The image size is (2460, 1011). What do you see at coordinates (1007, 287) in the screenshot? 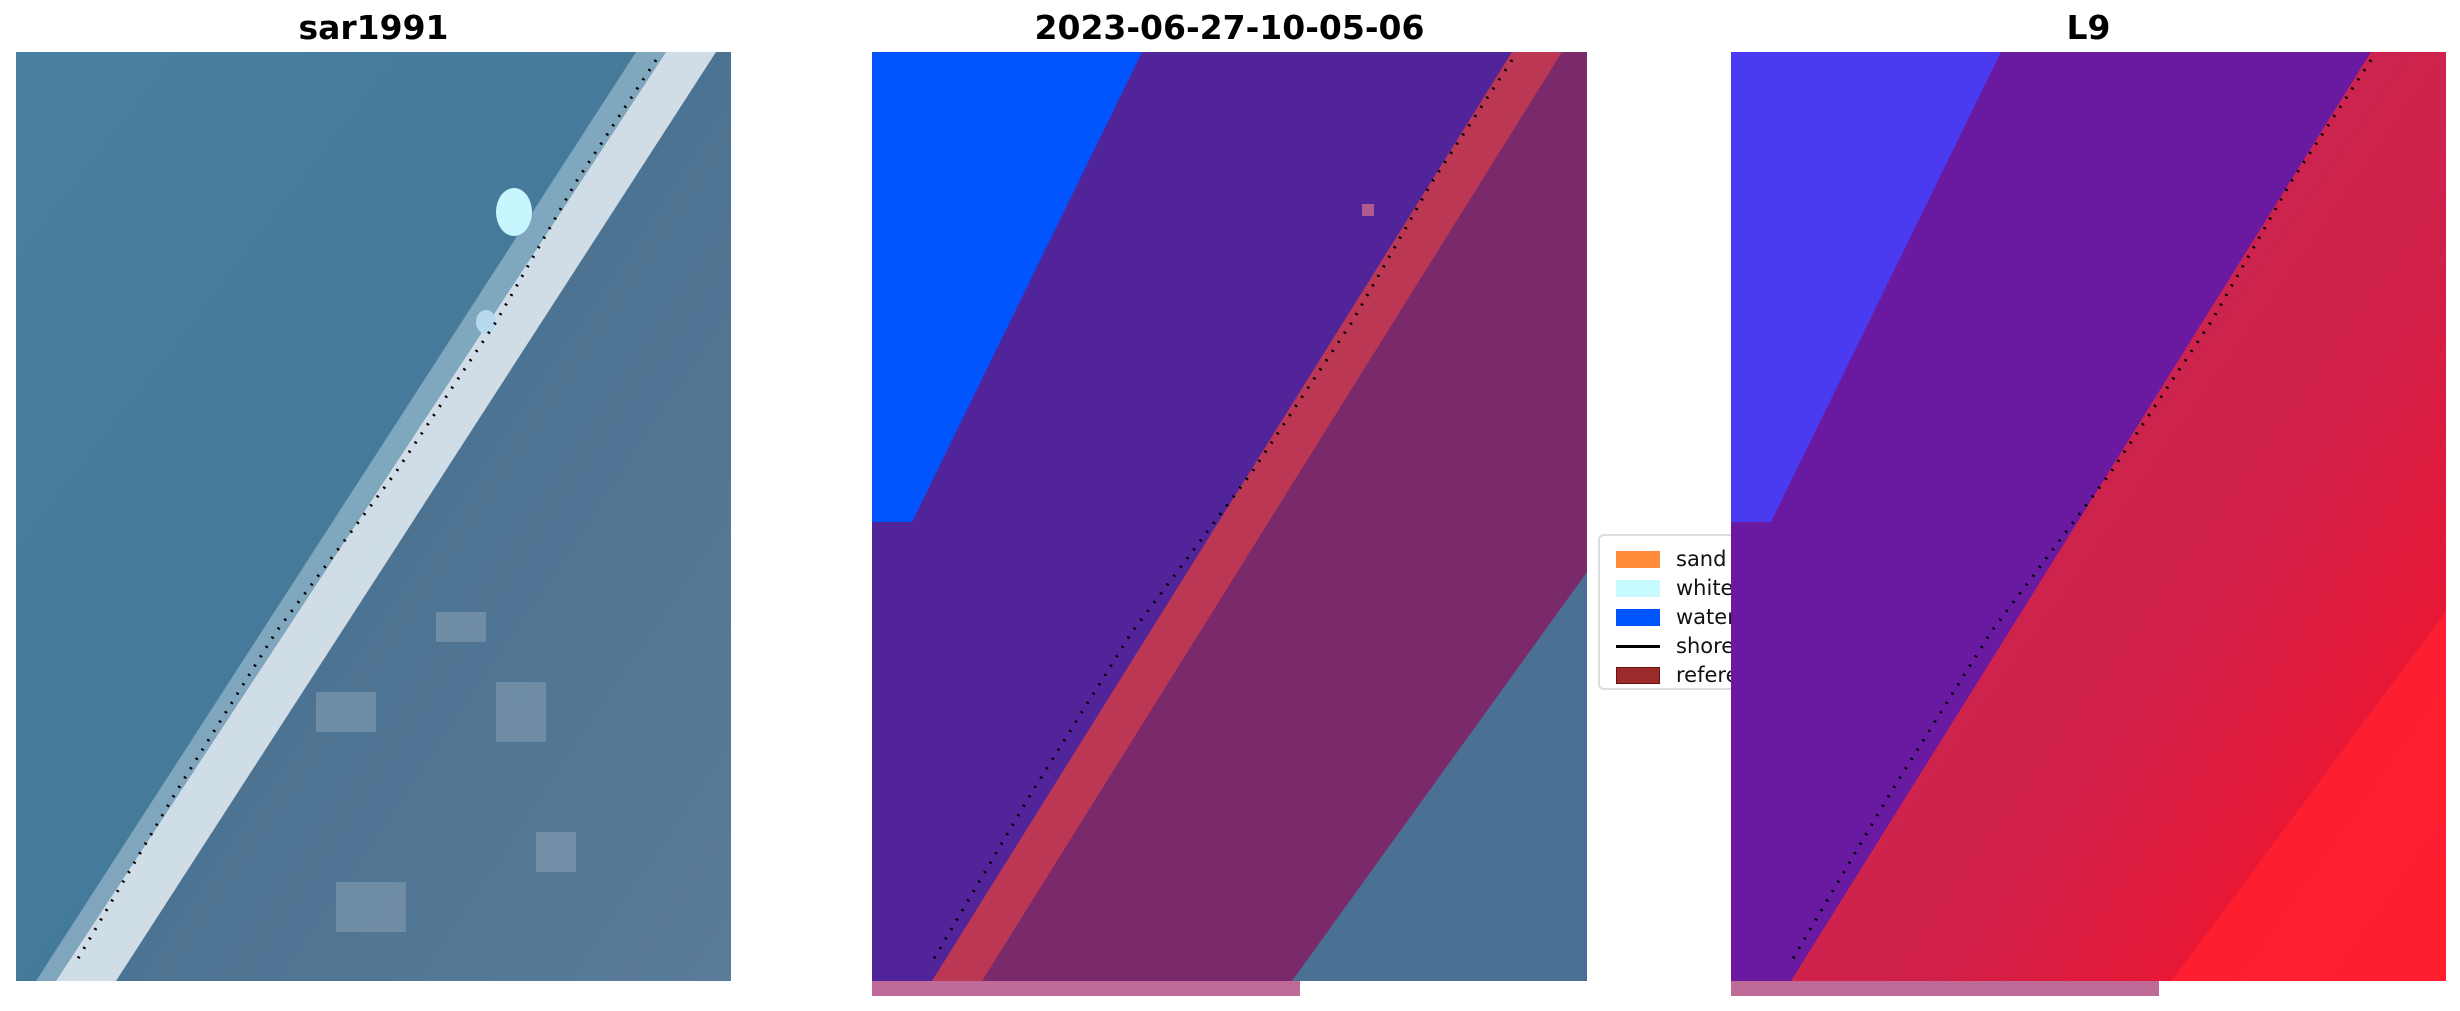
I see `water-region` at bounding box center [1007, 287].